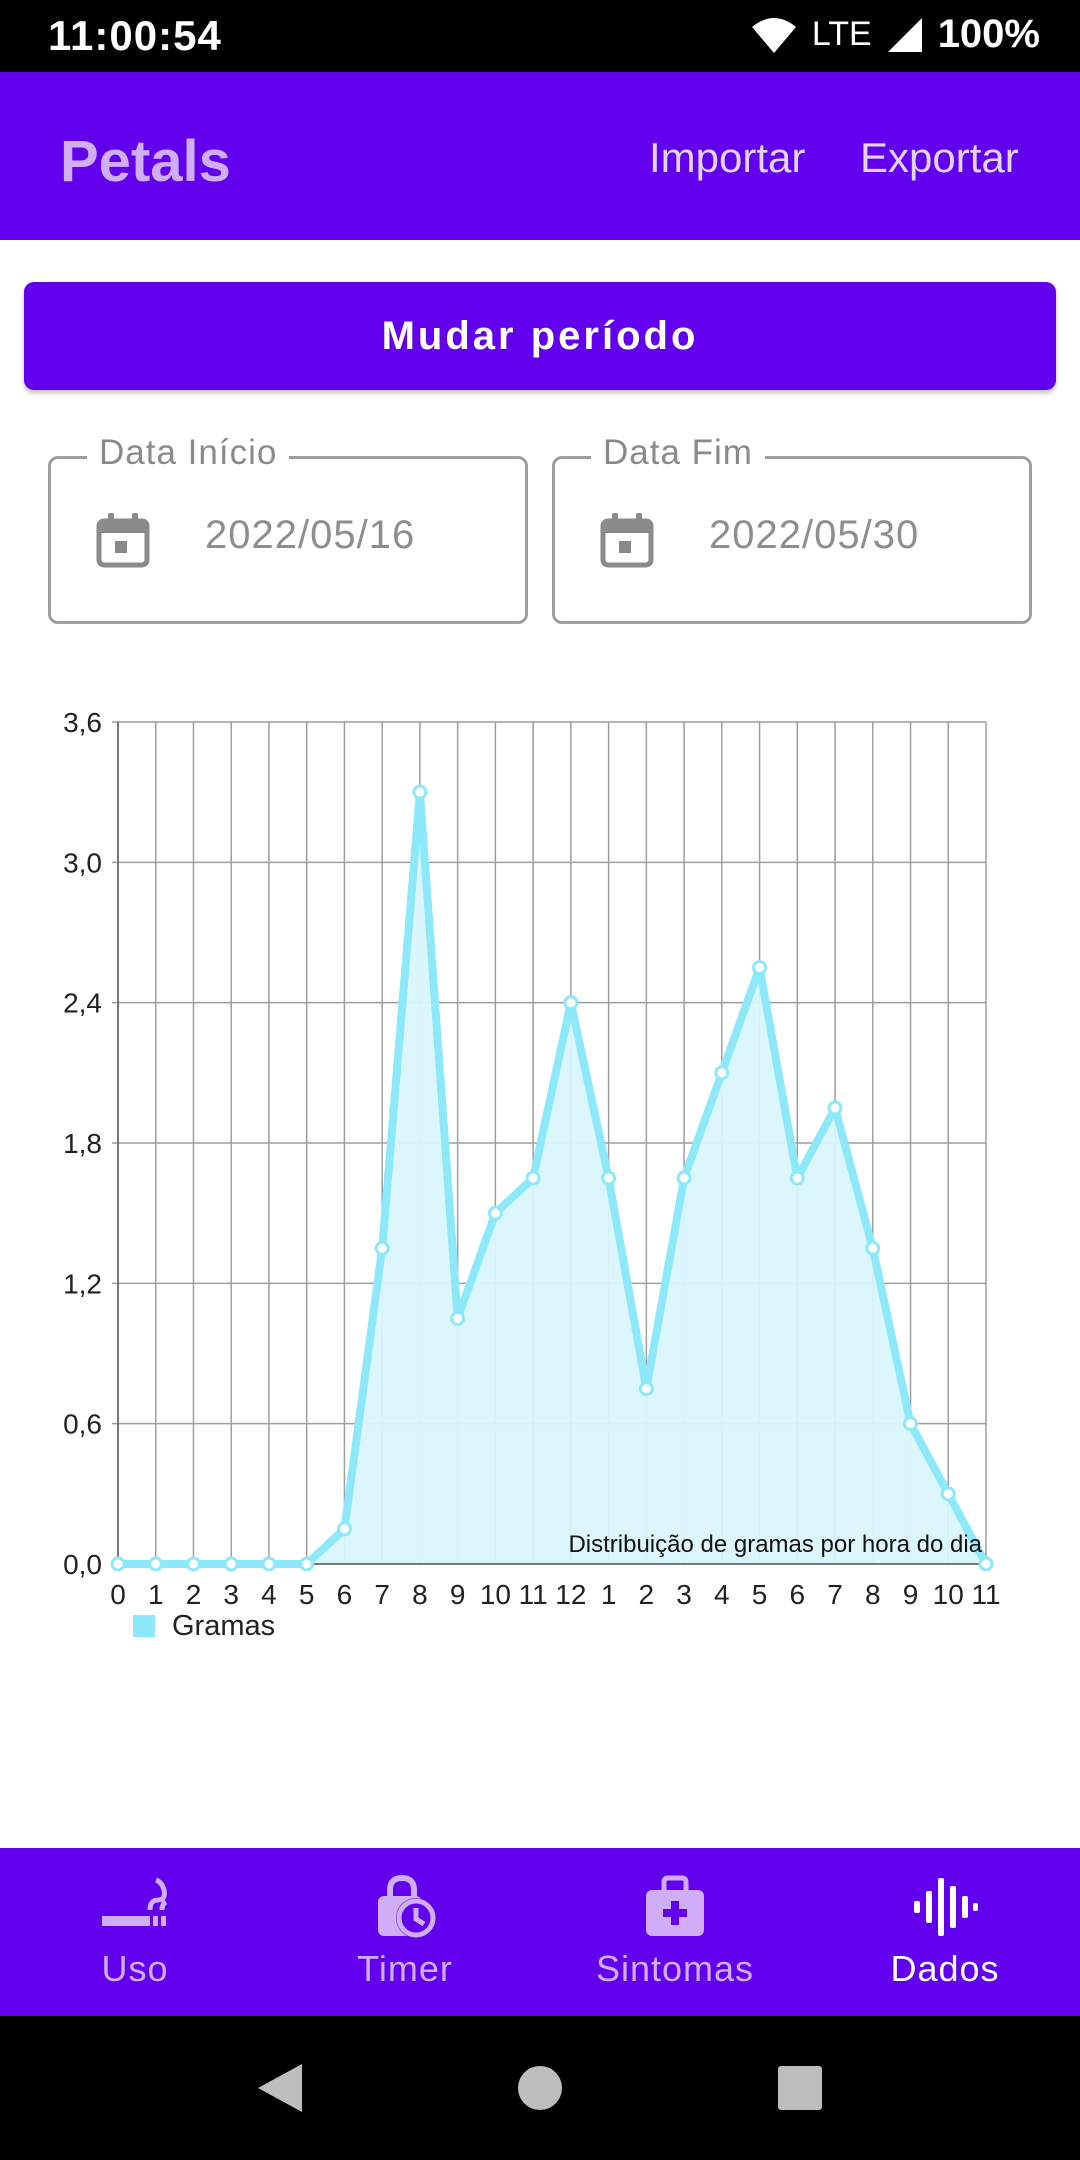  Describe the element at coordinates (773, 35) in the screenshot. I see `wifi-icon` at that location.